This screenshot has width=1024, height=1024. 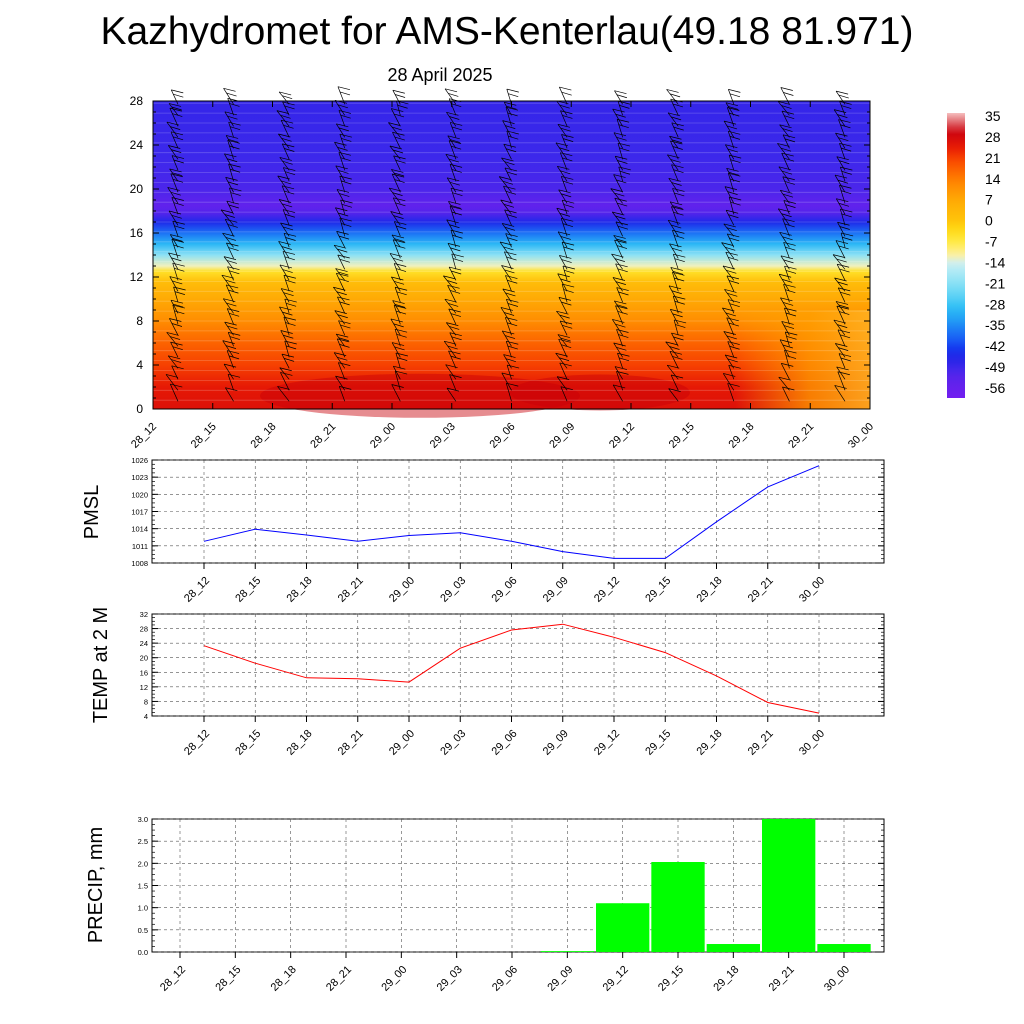 What do you see at coordinates (92, 512) in the screenshot?
I see `y-axis-label: PMSL` at bounding box center [92, 512].